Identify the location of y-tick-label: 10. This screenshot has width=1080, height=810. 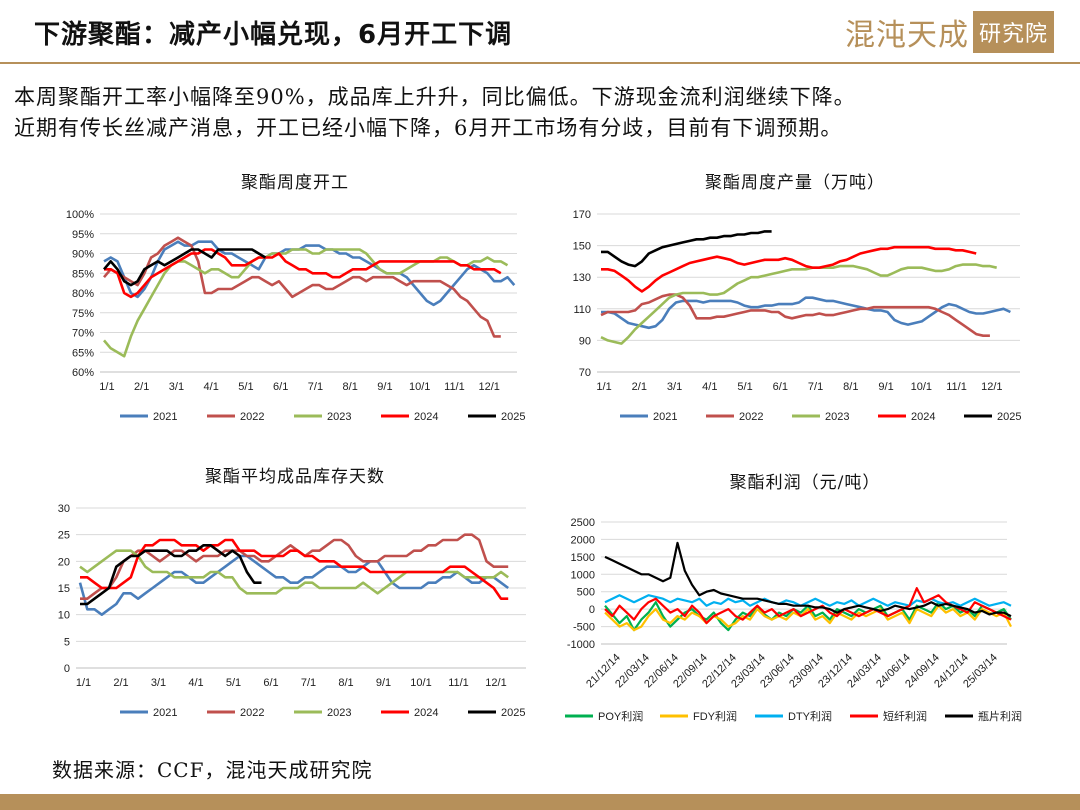
(64, 616).